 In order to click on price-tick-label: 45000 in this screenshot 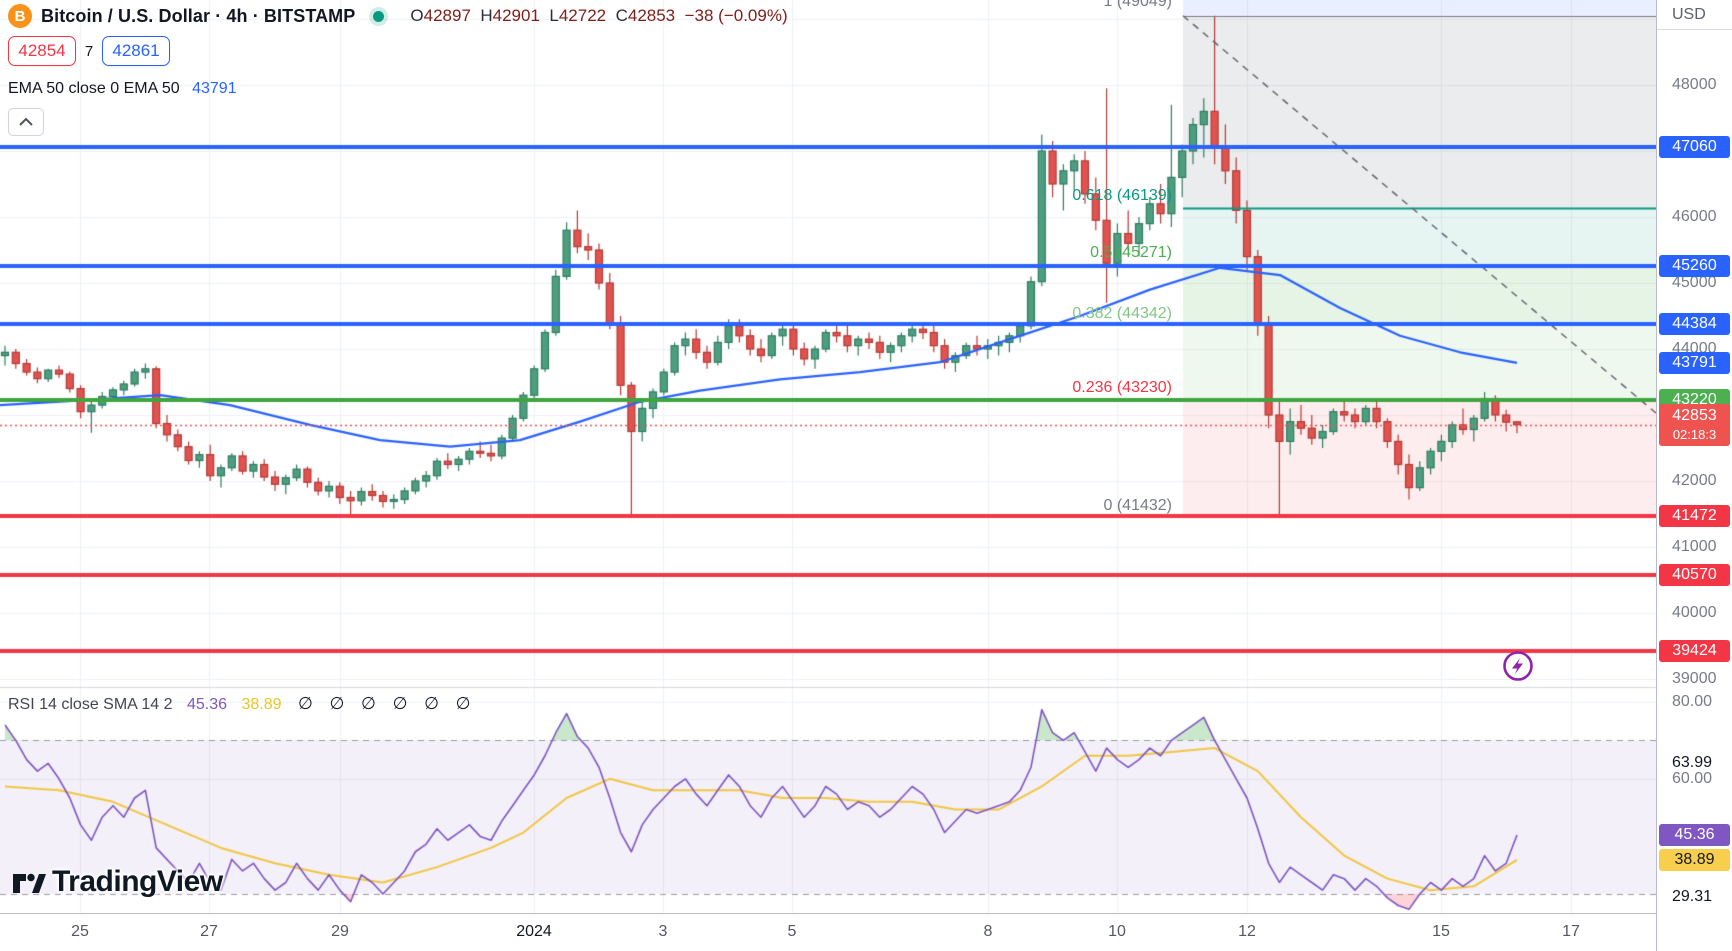, I will do `click(1694, 282)`.